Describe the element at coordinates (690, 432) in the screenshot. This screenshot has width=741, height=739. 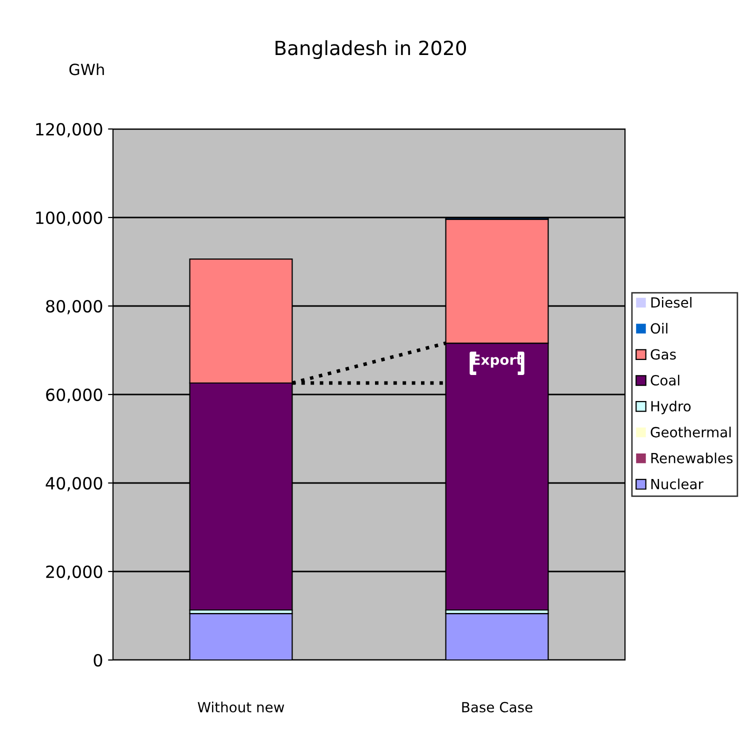
I see `legend-label: Geothermal` at that location.